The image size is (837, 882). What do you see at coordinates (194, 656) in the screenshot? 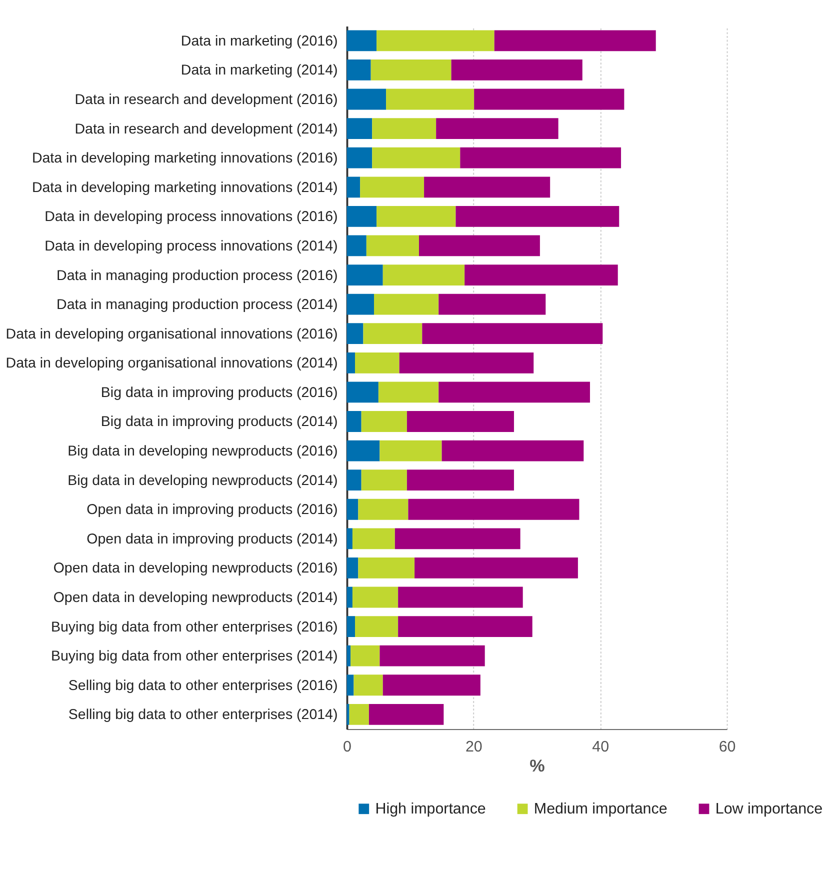
I see `y-tick-label: Buying big data from other enterprises (2014)` at bounding box center [194, 656].